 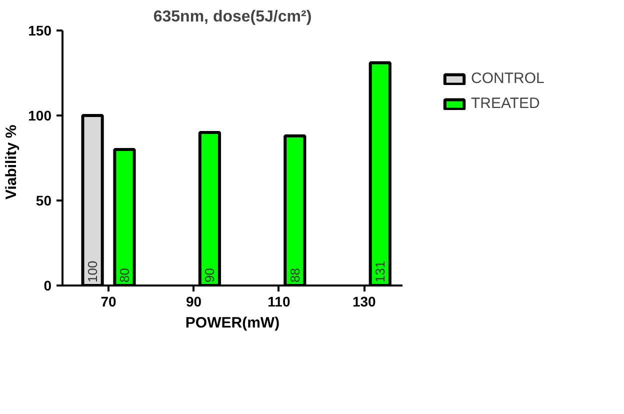 I want to click on chart-title: 635nm, dose(5J/cm²), so click(x=232, y=17).